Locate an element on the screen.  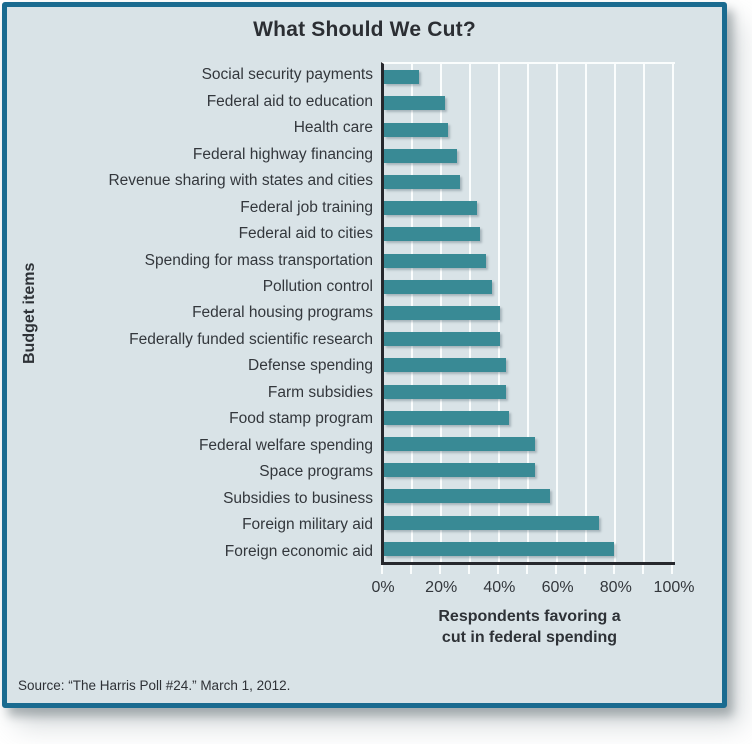
category-label: Farm subsidies is located at coordinates (320, 392).